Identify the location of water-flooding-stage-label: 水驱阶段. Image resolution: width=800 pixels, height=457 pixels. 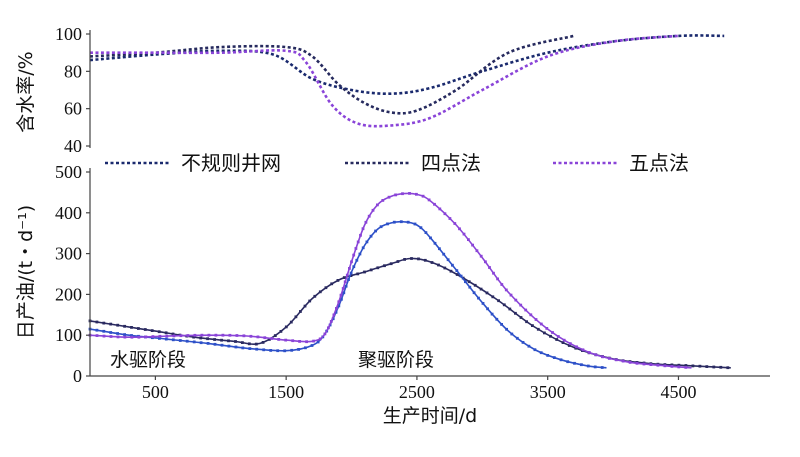
(148, 360).